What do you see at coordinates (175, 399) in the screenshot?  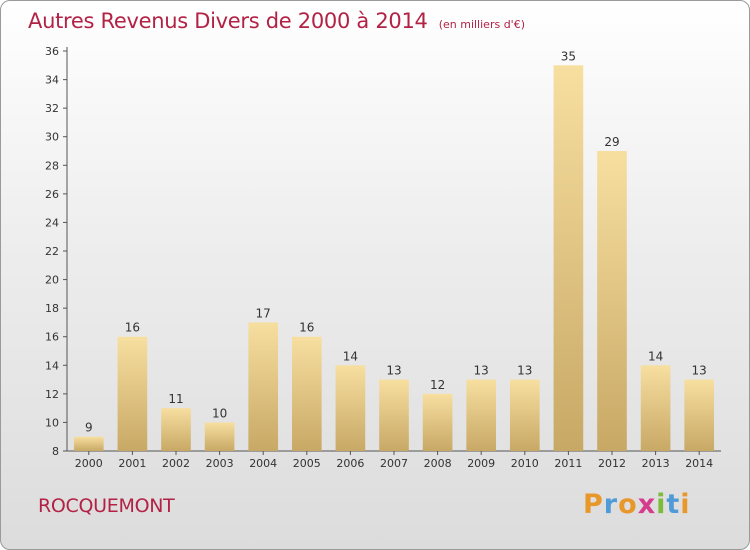 I see `data-label: 11` at bounding box center [175, 399].